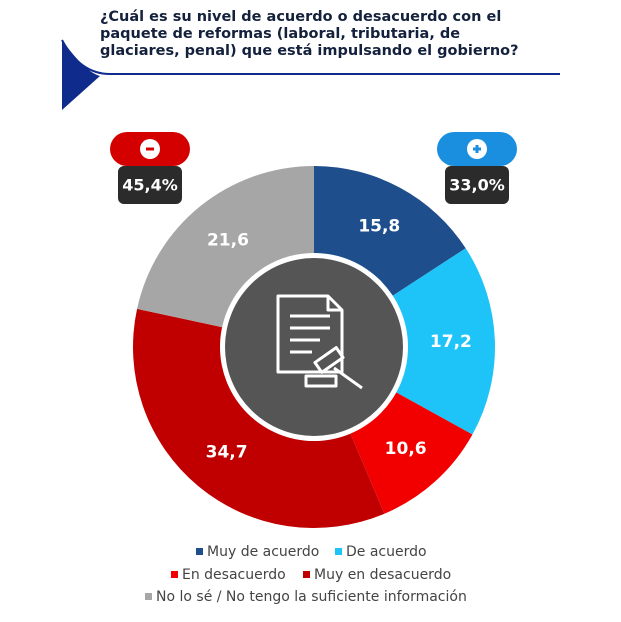  What do you see at coordinates (263, 552) in the screenshot?
I see `legend-label: Muy de acuerdo` at bounding box center [263, 552].